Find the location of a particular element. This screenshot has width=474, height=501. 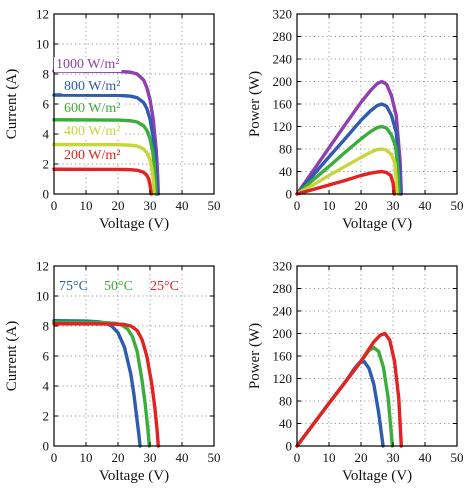

series-annotation: 75°C is located at coordinates (73, 286).